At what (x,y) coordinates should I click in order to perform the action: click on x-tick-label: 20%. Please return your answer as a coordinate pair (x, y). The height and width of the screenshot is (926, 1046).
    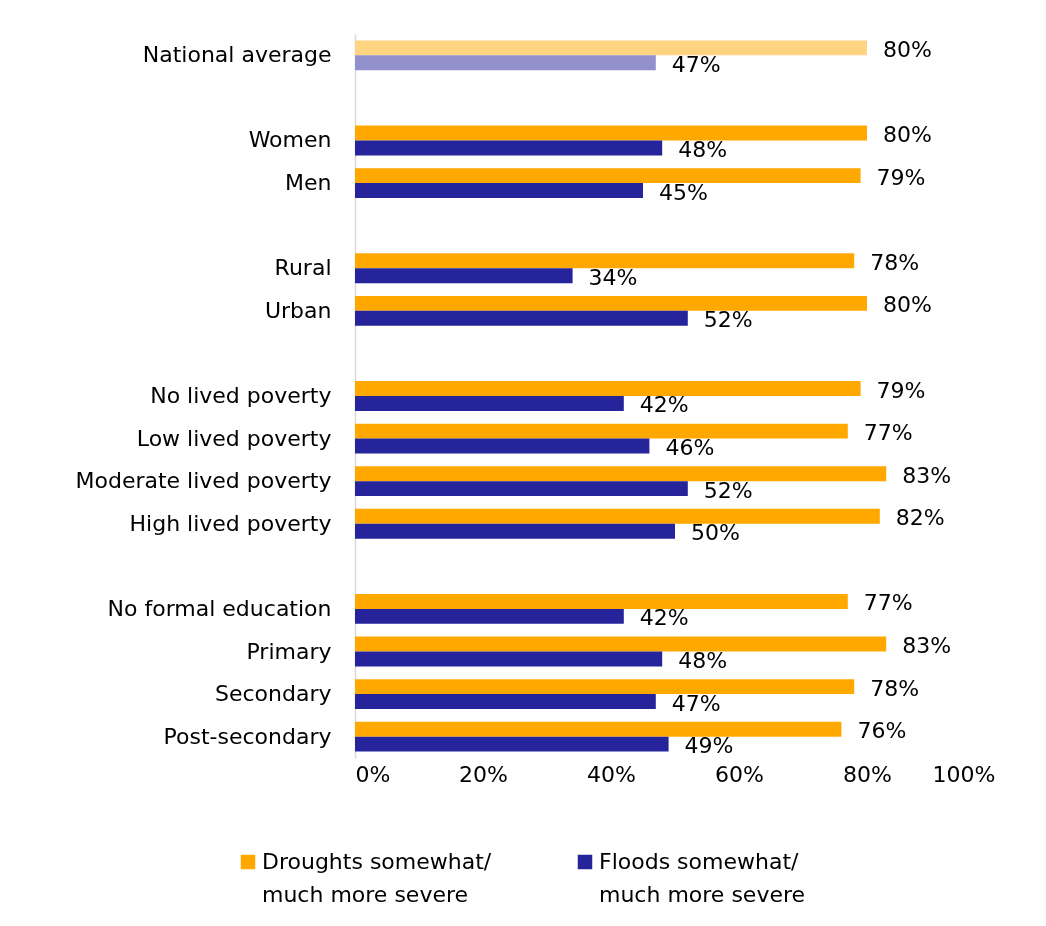
    Looking at the image, I should click on (483, 774).